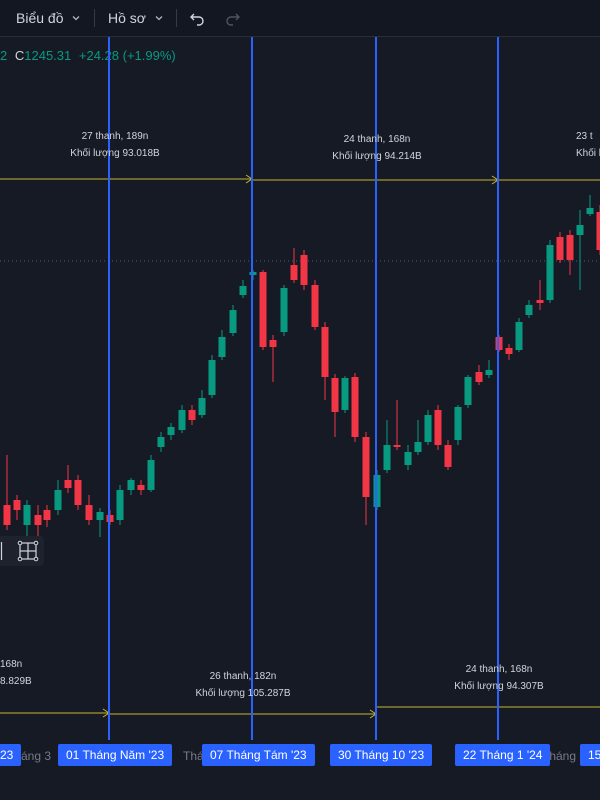 The width and height of the screenshot is (600, 800). Describe the element at coordinates (115, 145) in the screenshot. I see `range-label-top-1: 27 thanh, 189n Khối lượng 93.018B` at that location.